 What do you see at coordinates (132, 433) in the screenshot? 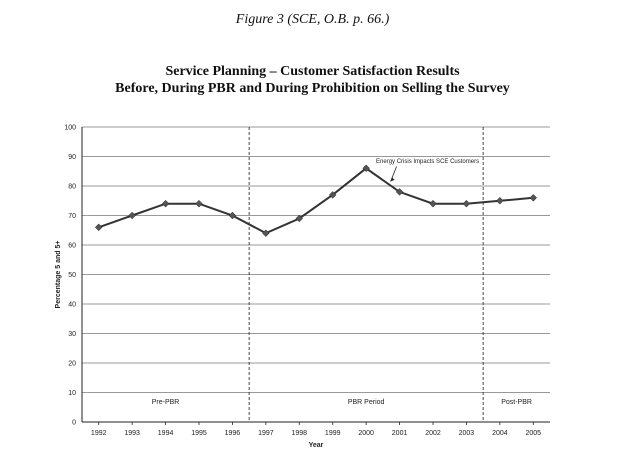
I see `x-tick-label: 1993` at bounding box center [132, 433].